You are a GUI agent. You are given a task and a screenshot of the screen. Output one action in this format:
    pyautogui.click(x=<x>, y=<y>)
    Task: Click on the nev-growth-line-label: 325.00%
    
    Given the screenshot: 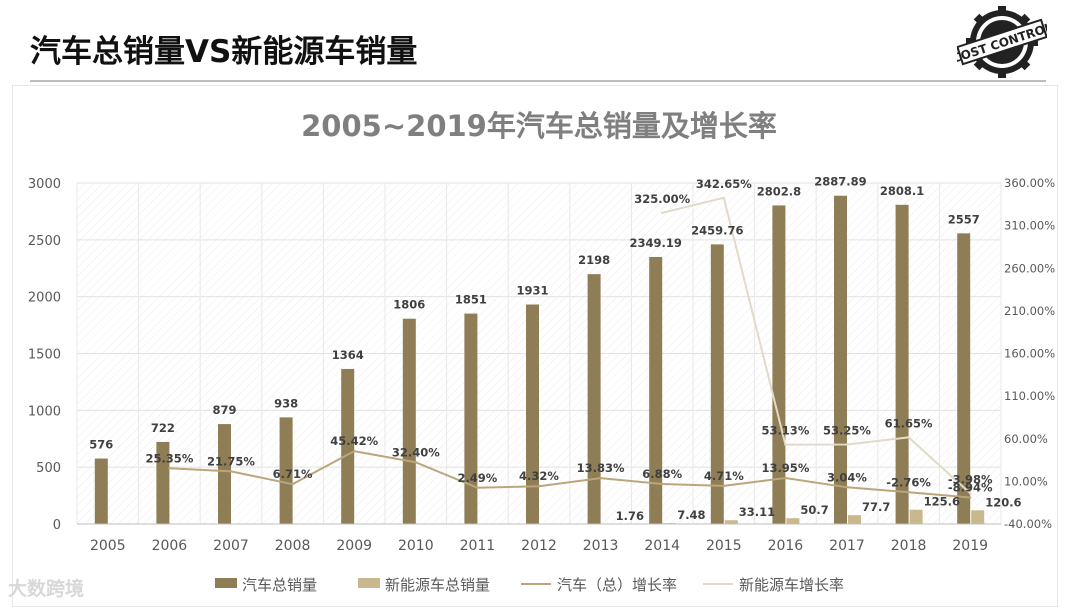 What is the action you would take?
    pyautogui.click(x=662, y=199)
    